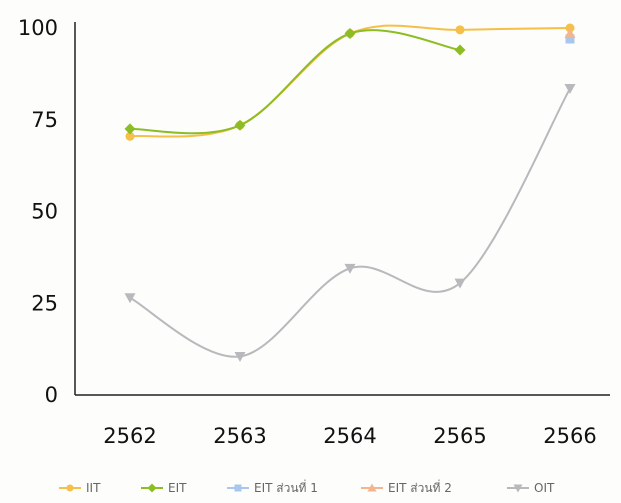 This screenshot has height=503, width=621. What do you see at coordinates (177, 488) in the screenshot?
I see `legend-label: EIT` at bounding box center [177, 488].